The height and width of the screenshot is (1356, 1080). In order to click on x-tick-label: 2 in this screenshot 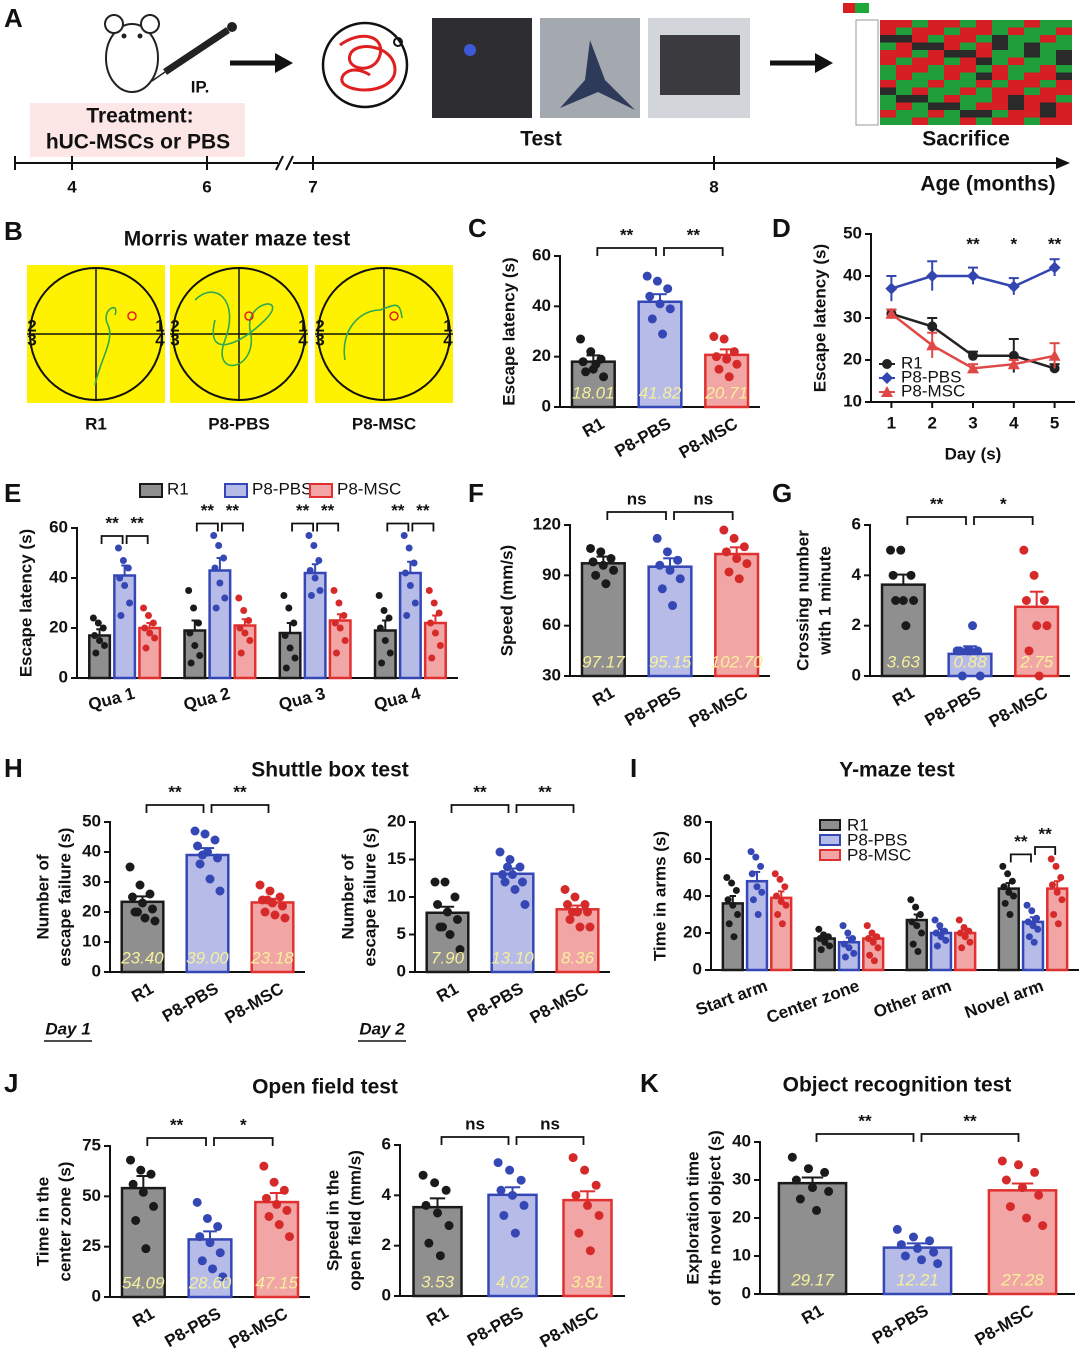, I will do `click(931, 422)`.